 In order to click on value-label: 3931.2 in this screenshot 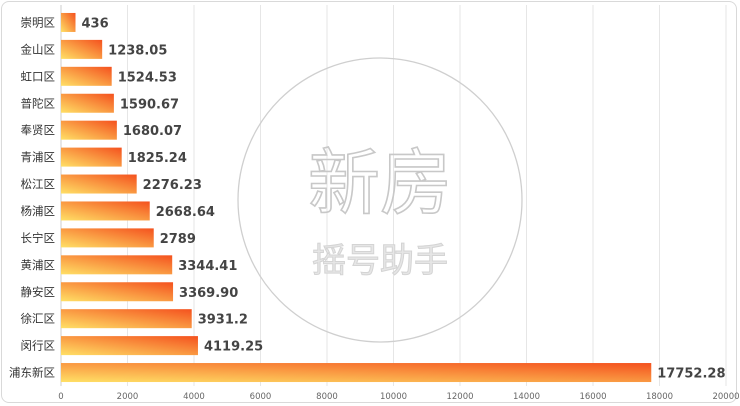, I will do `click(223, 320)`.